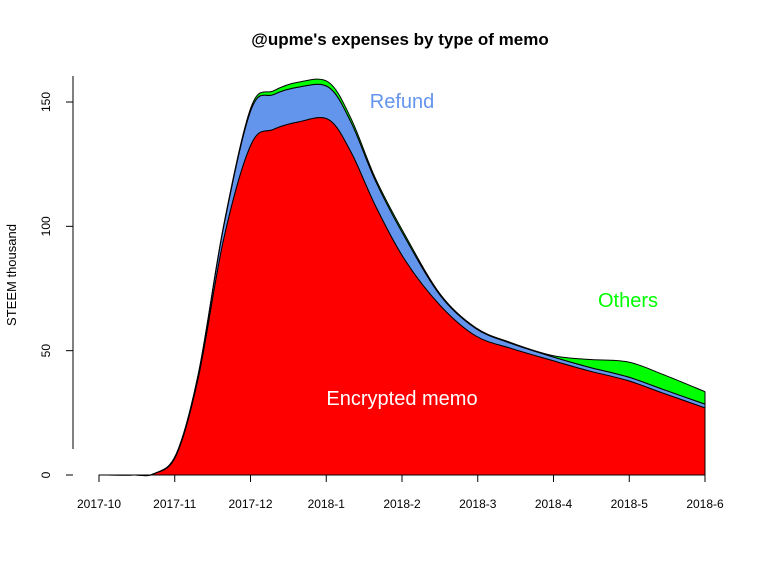  I want to click on y-tick-label: 0, so click(46, 474).